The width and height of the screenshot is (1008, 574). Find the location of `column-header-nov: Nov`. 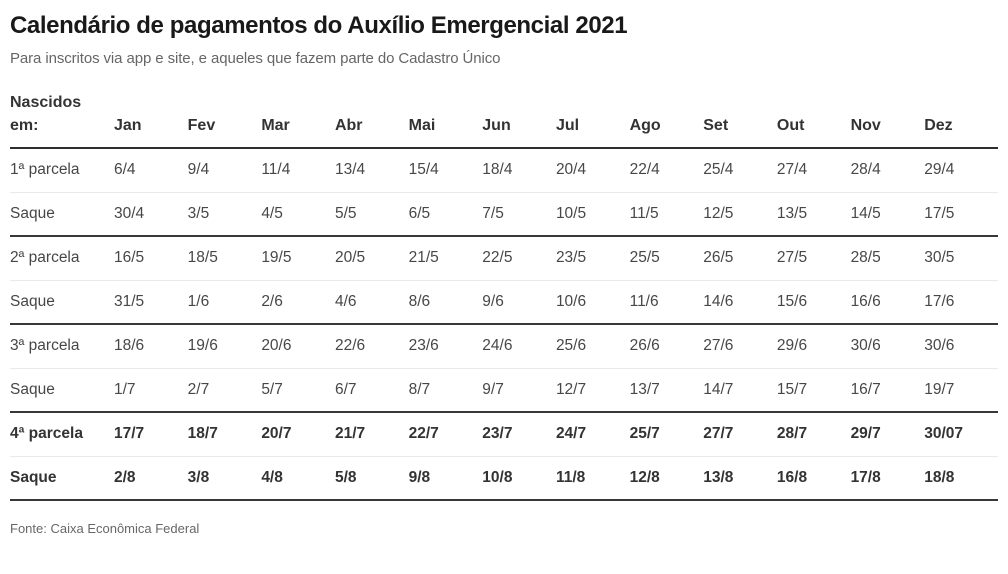

column-header-nov: Nov is located at coordinates (887, 120).